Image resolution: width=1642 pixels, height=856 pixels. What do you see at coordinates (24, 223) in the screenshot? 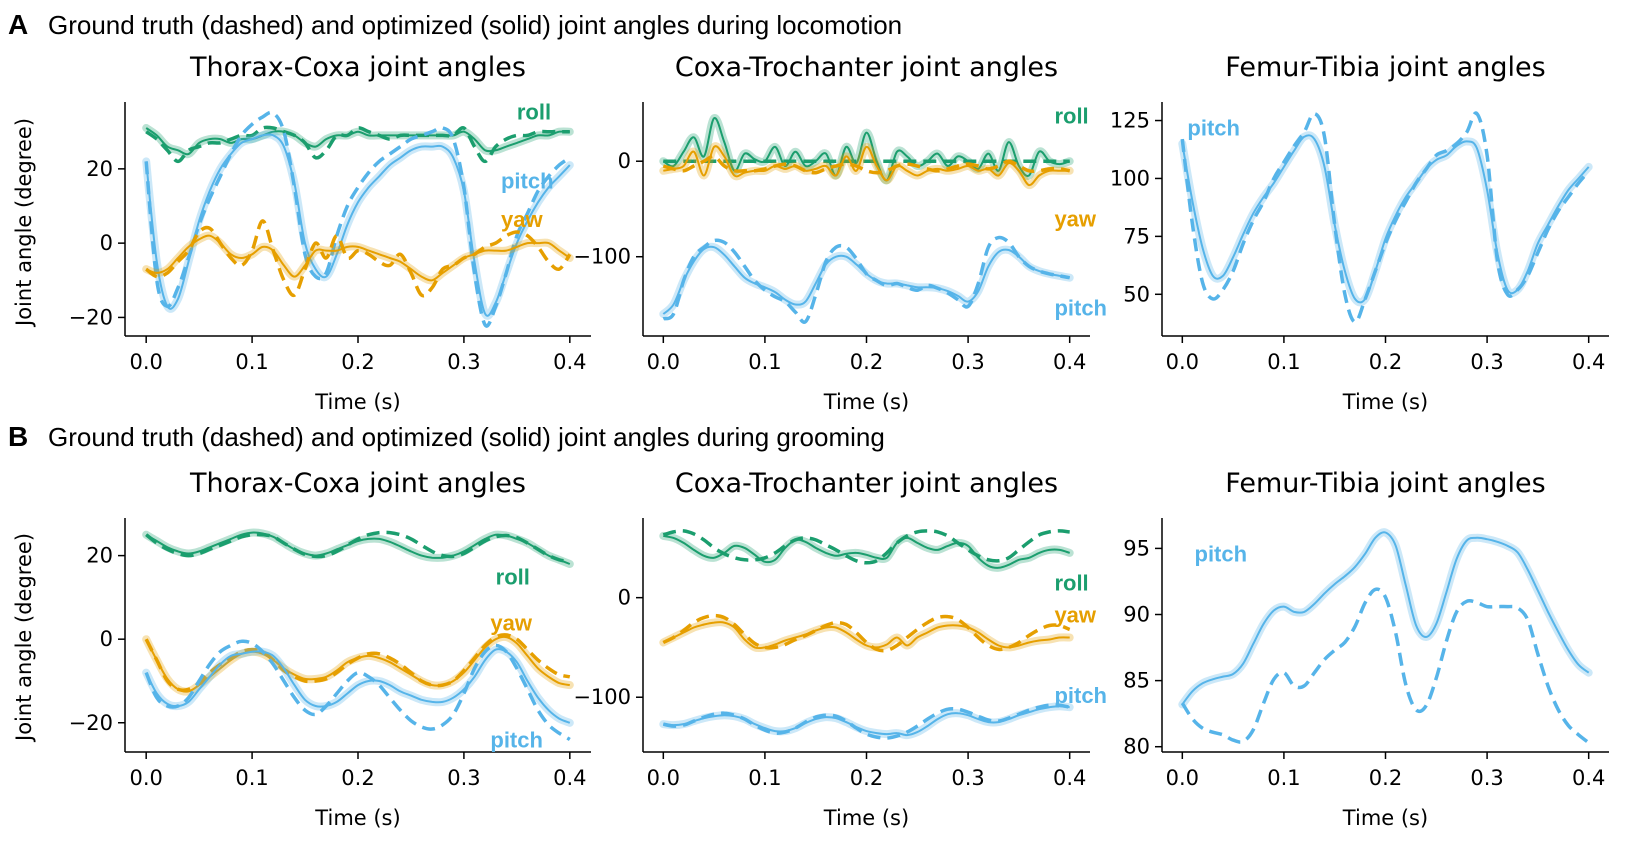
I see `row-a-ylabel: Joint angle (degree)` at bounding box center [24, 223].